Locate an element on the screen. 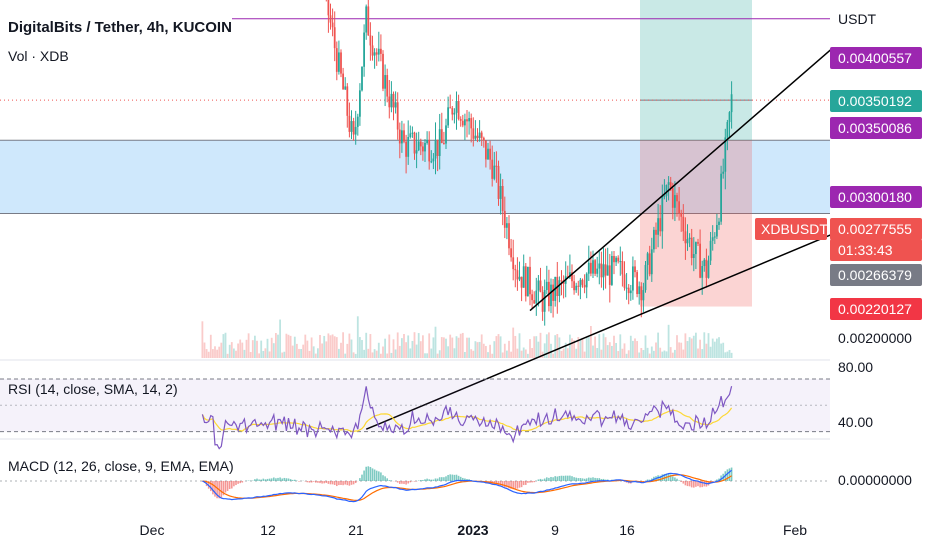 This screenshot has height=550, width=932. stop-tag: 0.00220127 is located at coordinates (875, 309).